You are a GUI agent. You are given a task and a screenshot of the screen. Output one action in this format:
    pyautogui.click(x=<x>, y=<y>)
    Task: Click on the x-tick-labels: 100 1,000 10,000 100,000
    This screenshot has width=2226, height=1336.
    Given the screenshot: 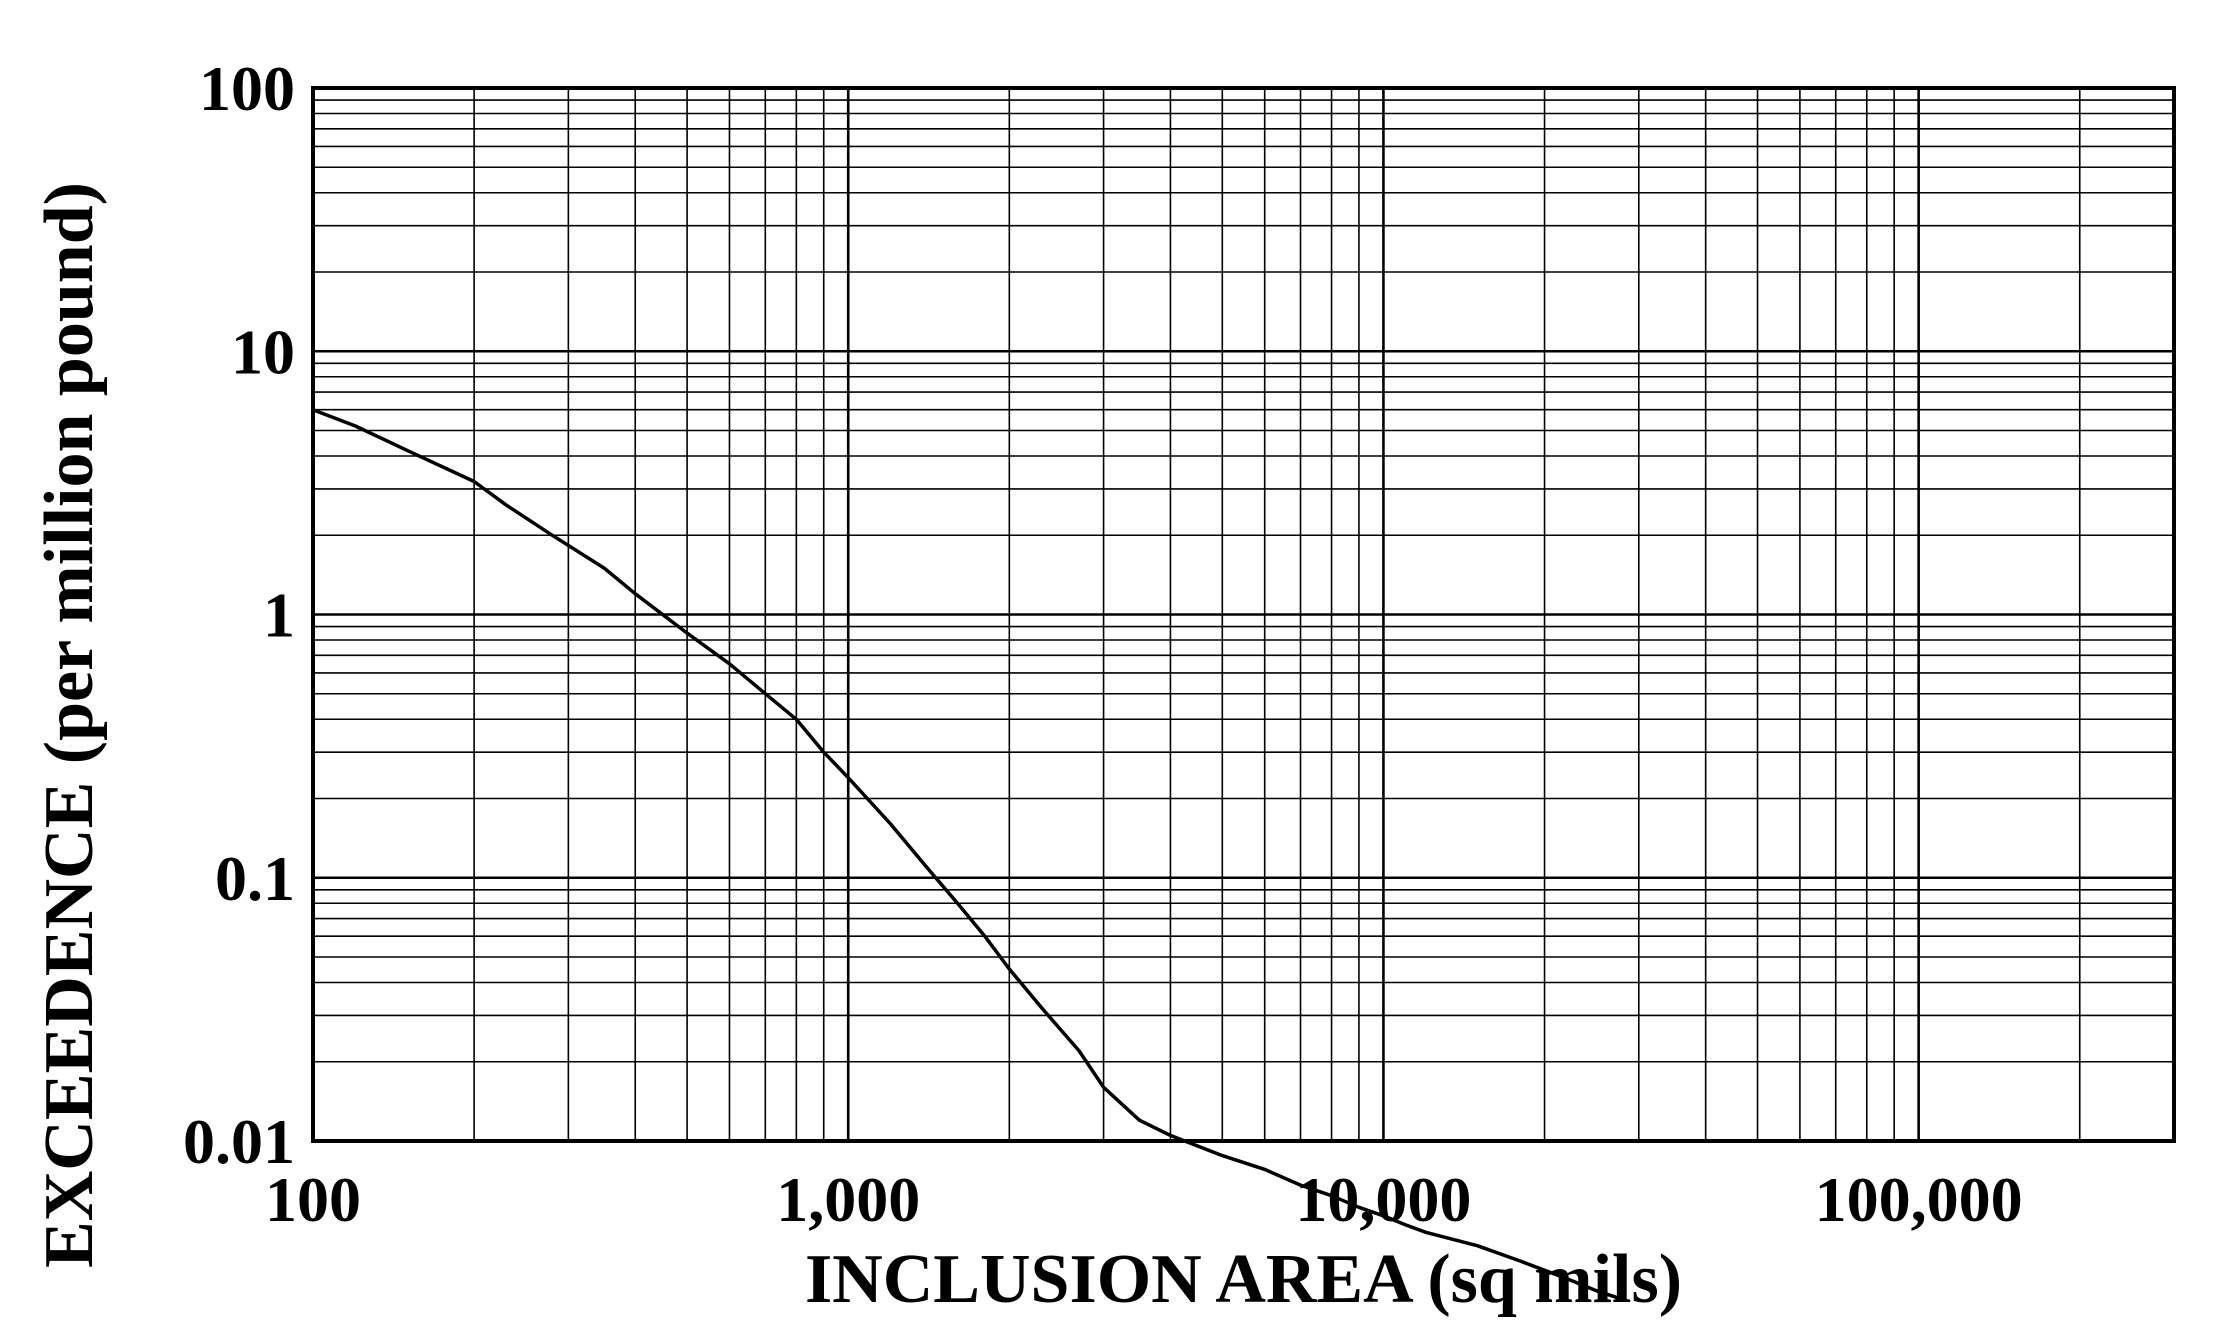 What is the action you would take?
    pyautogui.click(x=1144, y=1199)
    